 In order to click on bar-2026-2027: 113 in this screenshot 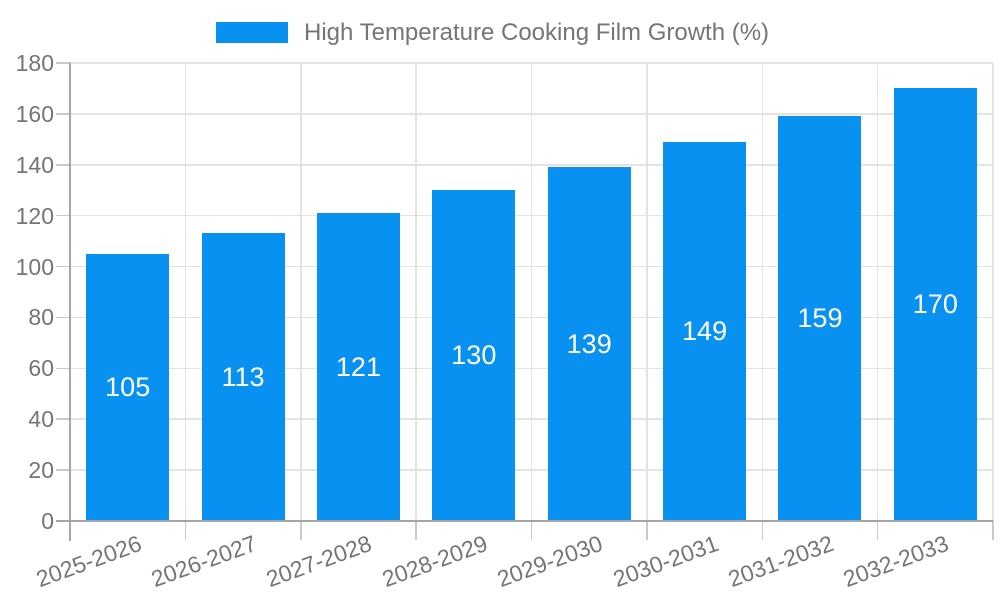, I will do `click(243, 377)`.